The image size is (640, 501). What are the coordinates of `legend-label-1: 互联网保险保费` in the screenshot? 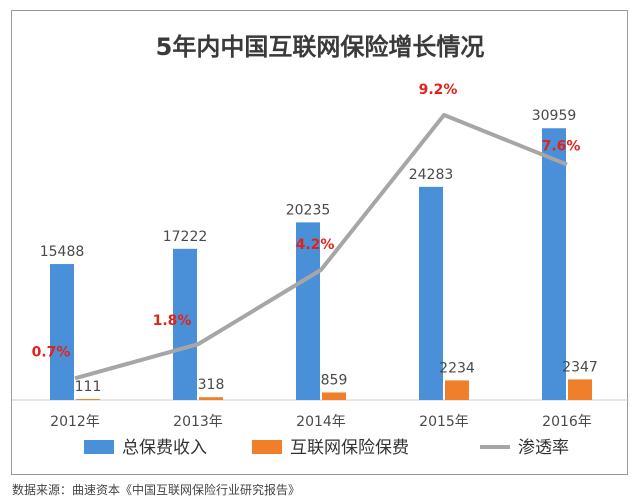 It's located at (349, 448).